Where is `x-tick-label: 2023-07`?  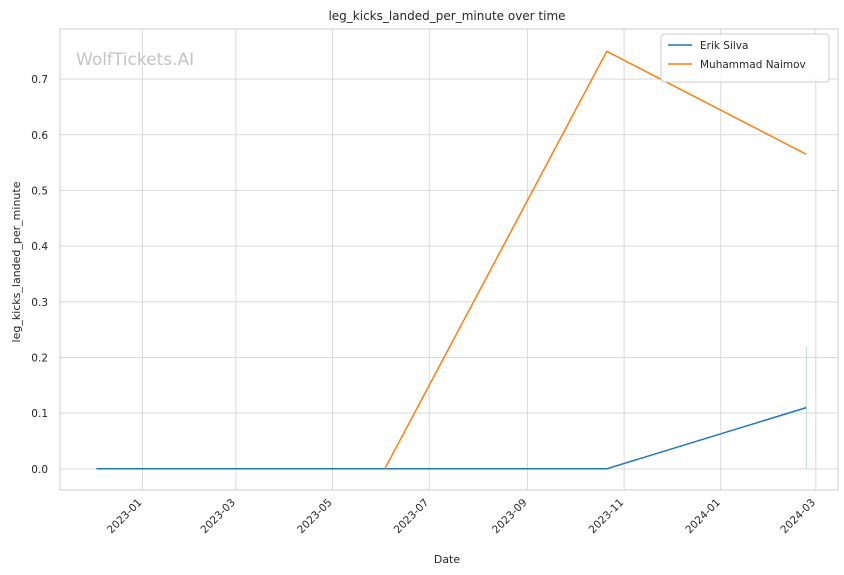 x-tick-label: 2023-07 is located at coordinates (412, 517).